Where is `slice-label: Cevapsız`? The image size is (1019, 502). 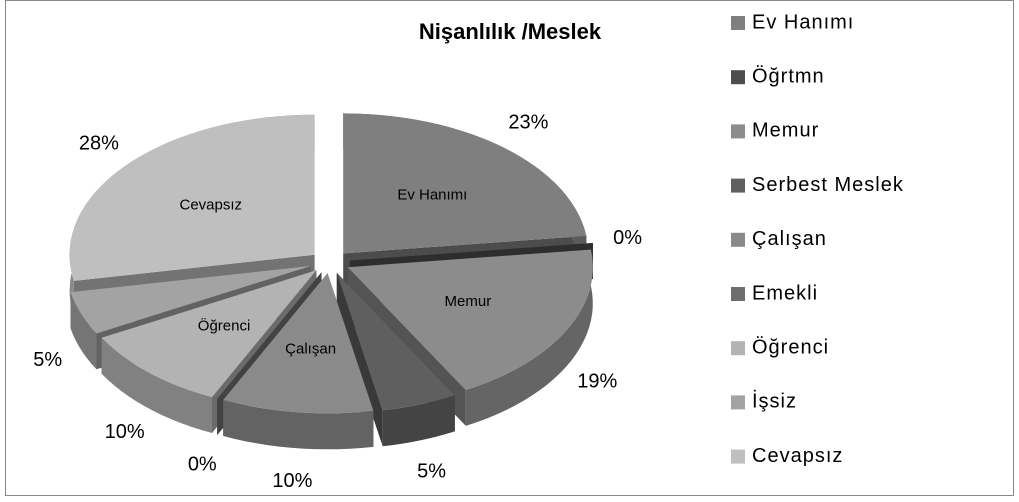 slice-label: Cevapsız is located at coordinates (210, 205).